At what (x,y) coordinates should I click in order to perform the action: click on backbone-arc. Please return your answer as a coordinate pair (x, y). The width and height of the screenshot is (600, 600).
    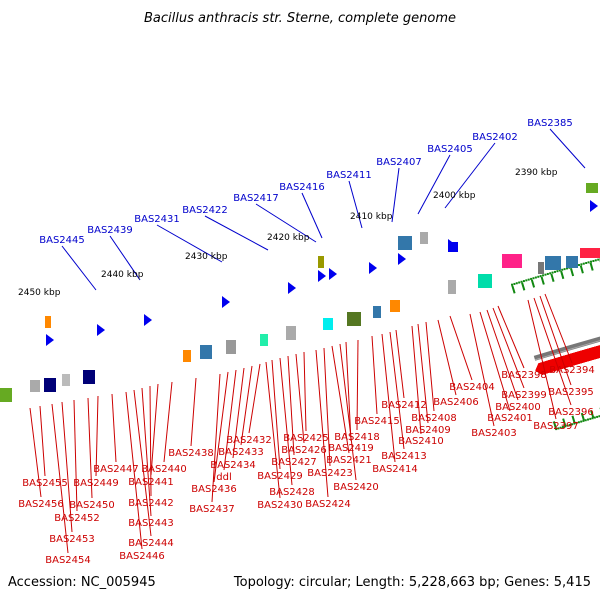
    Looking at the image, I should click on (566, 348).